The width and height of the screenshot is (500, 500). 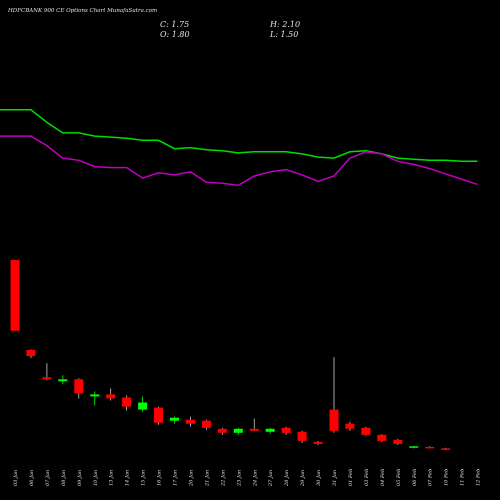 I want to click on x-tick-label: 30 Jan, so click(x=319, y=478).